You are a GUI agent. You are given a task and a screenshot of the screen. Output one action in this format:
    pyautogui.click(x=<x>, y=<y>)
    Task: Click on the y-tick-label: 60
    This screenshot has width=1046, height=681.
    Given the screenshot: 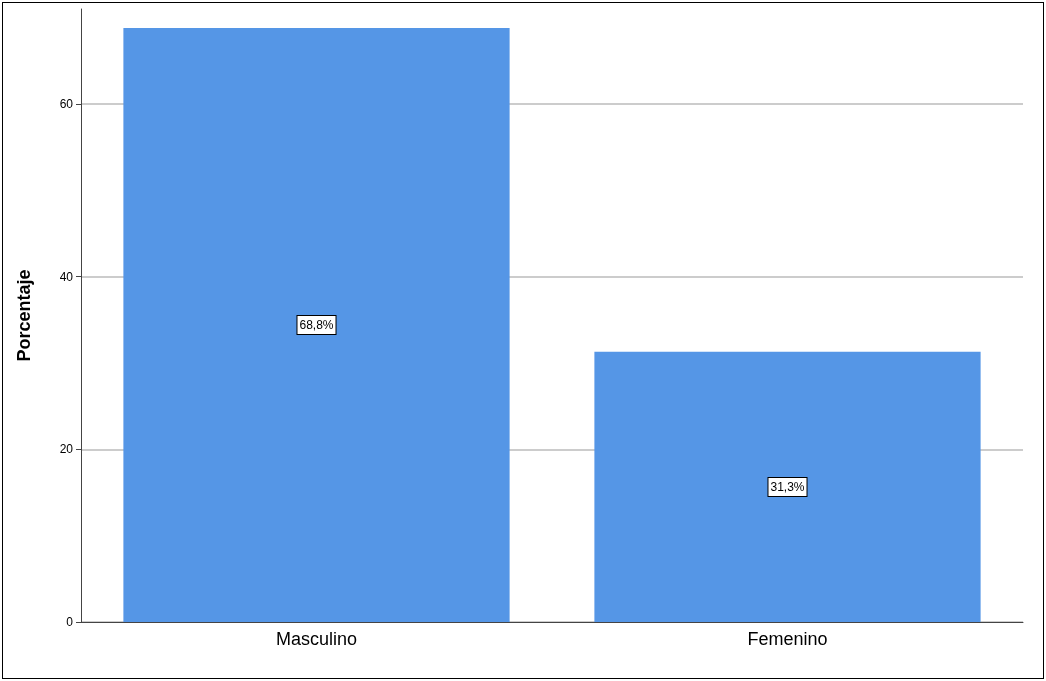 What is the action you would take?
    pyautogui.click(x=66, y=103)
    